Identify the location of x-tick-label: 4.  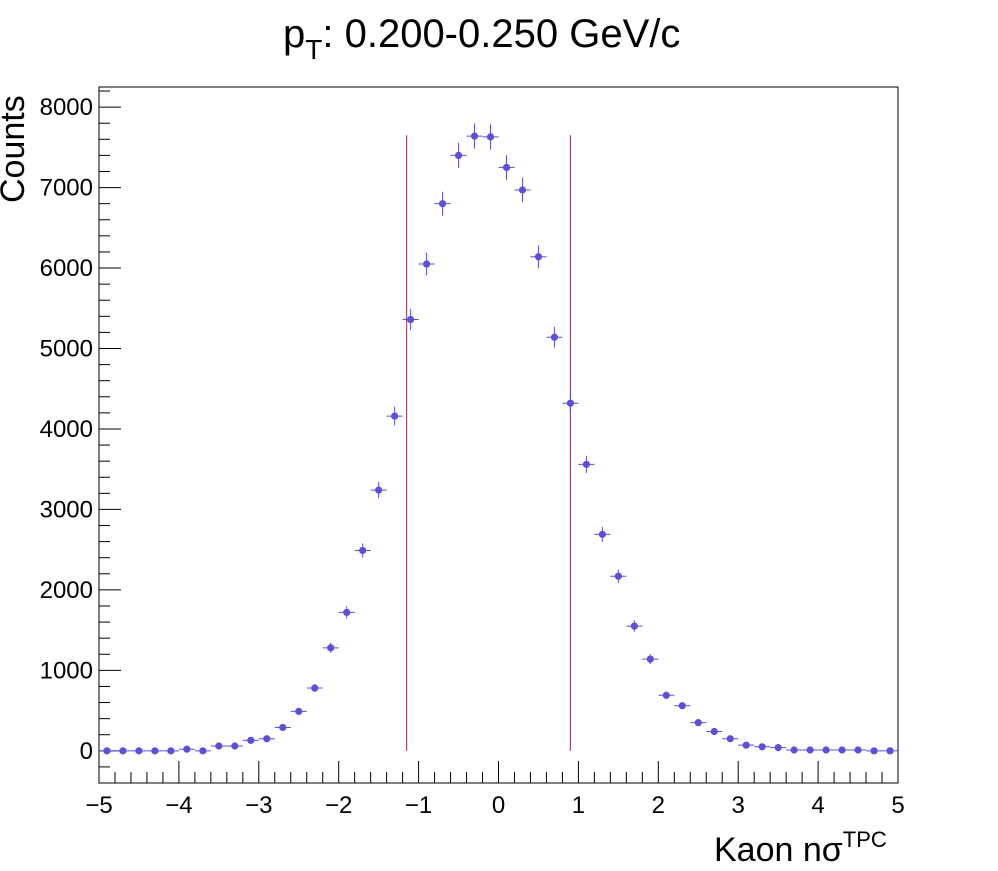
(817, 805).